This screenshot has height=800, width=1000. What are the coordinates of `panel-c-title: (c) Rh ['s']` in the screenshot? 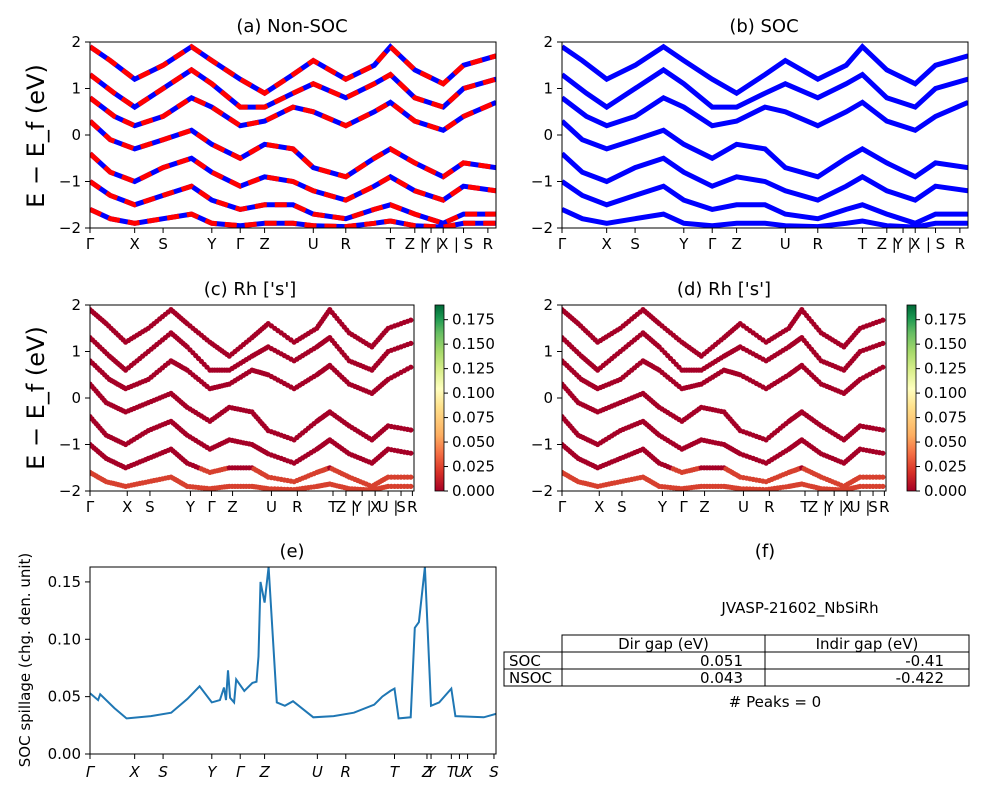 It's located at (250, 289).